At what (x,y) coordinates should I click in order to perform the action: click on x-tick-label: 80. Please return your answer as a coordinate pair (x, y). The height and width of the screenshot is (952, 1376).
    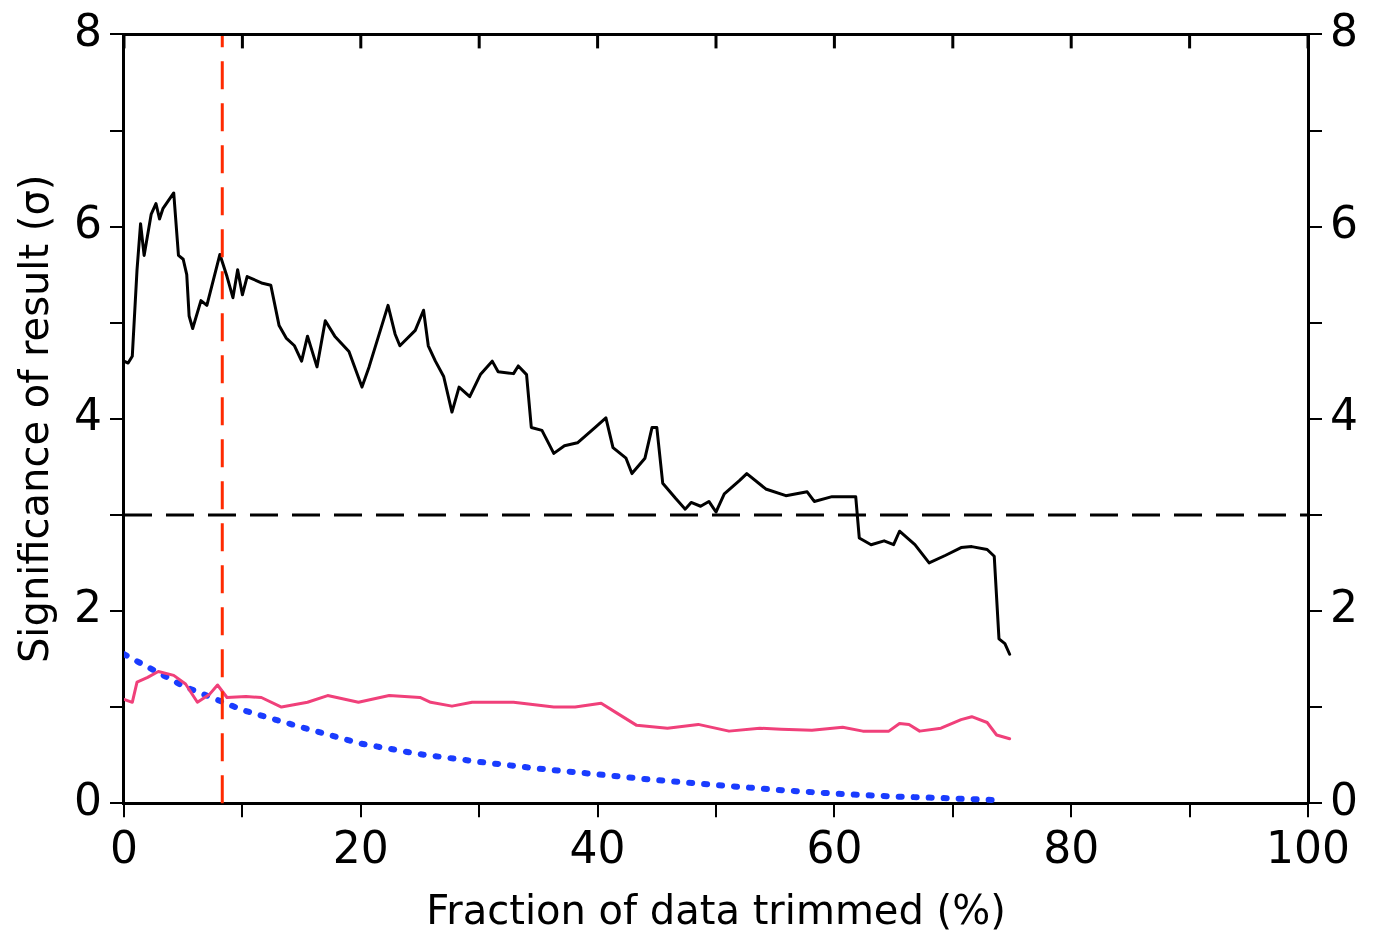
    Looking at the image, I should click on (1071, 848).